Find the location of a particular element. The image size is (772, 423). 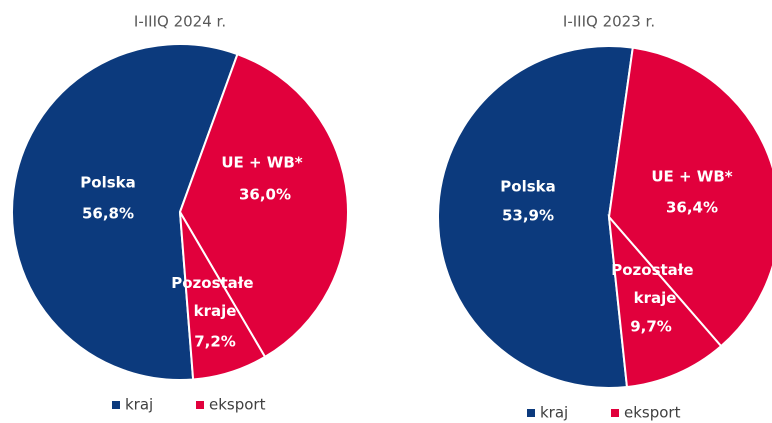

slice-value-label: 53,9% is located at coordinates (528, 216).